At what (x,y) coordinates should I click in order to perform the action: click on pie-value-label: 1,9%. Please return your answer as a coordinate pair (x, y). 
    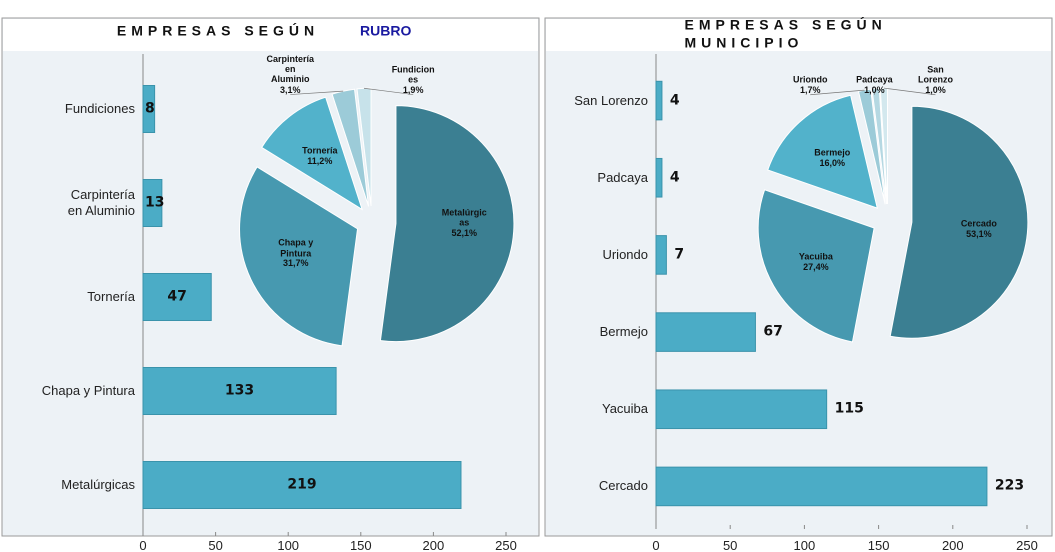
    Looking at the image, I should click on (413, 89).